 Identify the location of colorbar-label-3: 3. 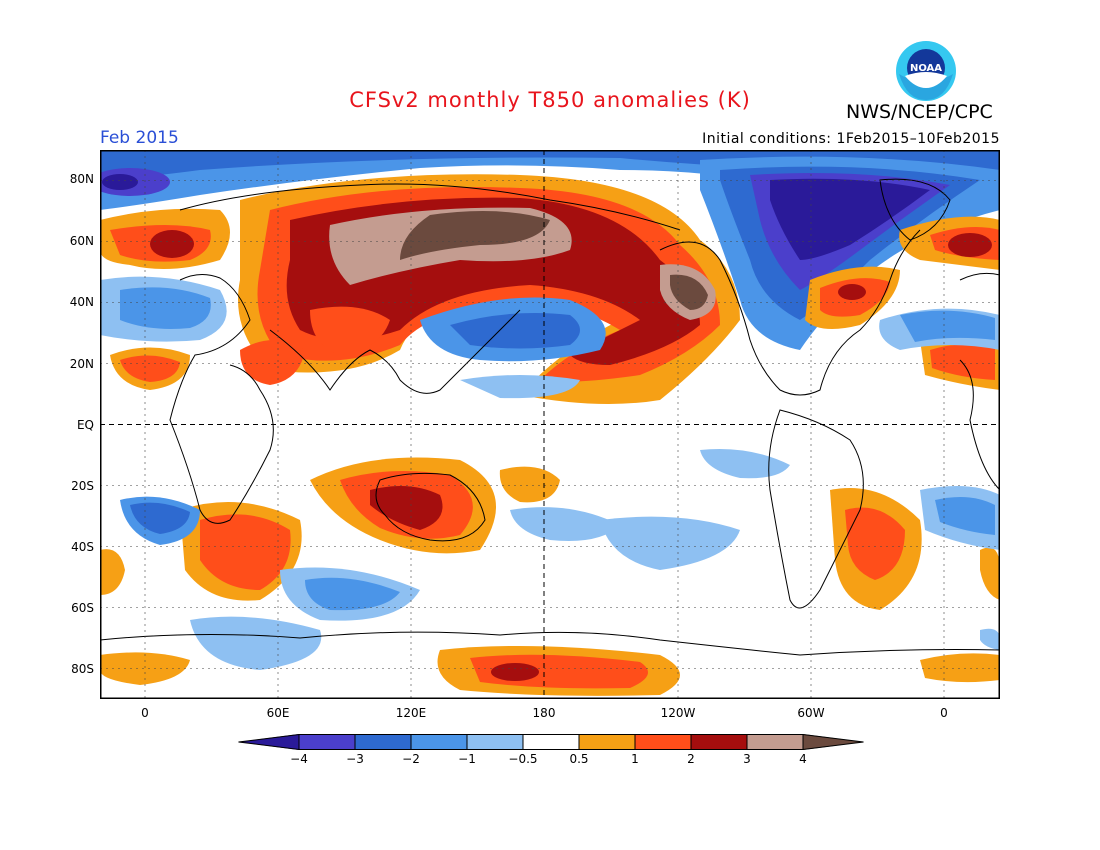
(747, 759).